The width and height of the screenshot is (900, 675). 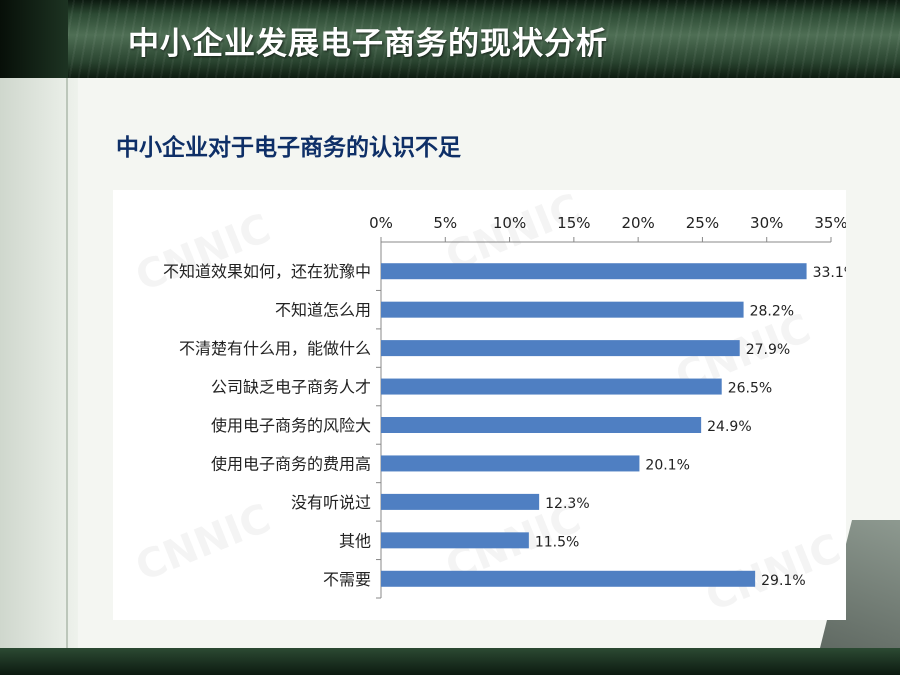 What do you see at coordinates (291, 463) in the screenshot?
I see `category-label: 使用电子商务的费用高` at bounding box center [291, 463].